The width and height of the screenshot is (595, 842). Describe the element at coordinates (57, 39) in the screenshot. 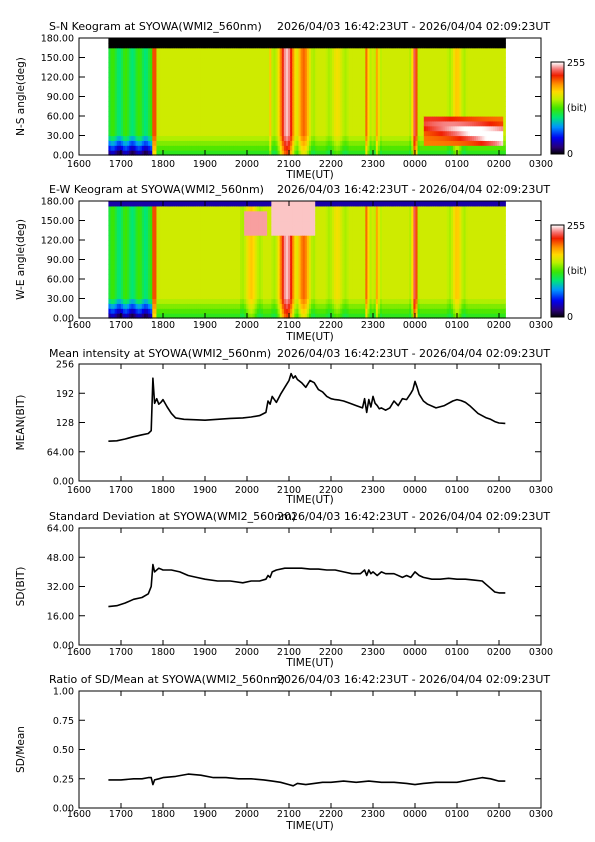

I see `y-tick-label: 180.00` at that location.